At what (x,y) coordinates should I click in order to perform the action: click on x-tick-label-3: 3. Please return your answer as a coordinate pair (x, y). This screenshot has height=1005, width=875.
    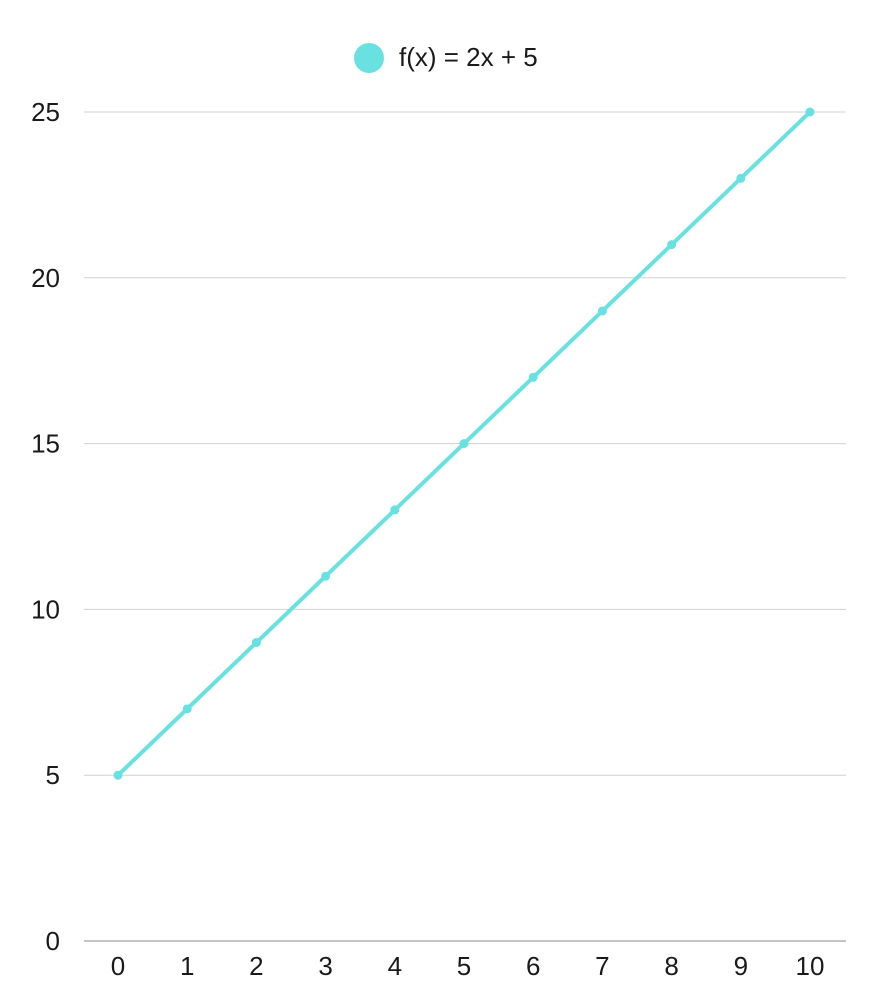
    Looking at the image, I should click on (325, 966).